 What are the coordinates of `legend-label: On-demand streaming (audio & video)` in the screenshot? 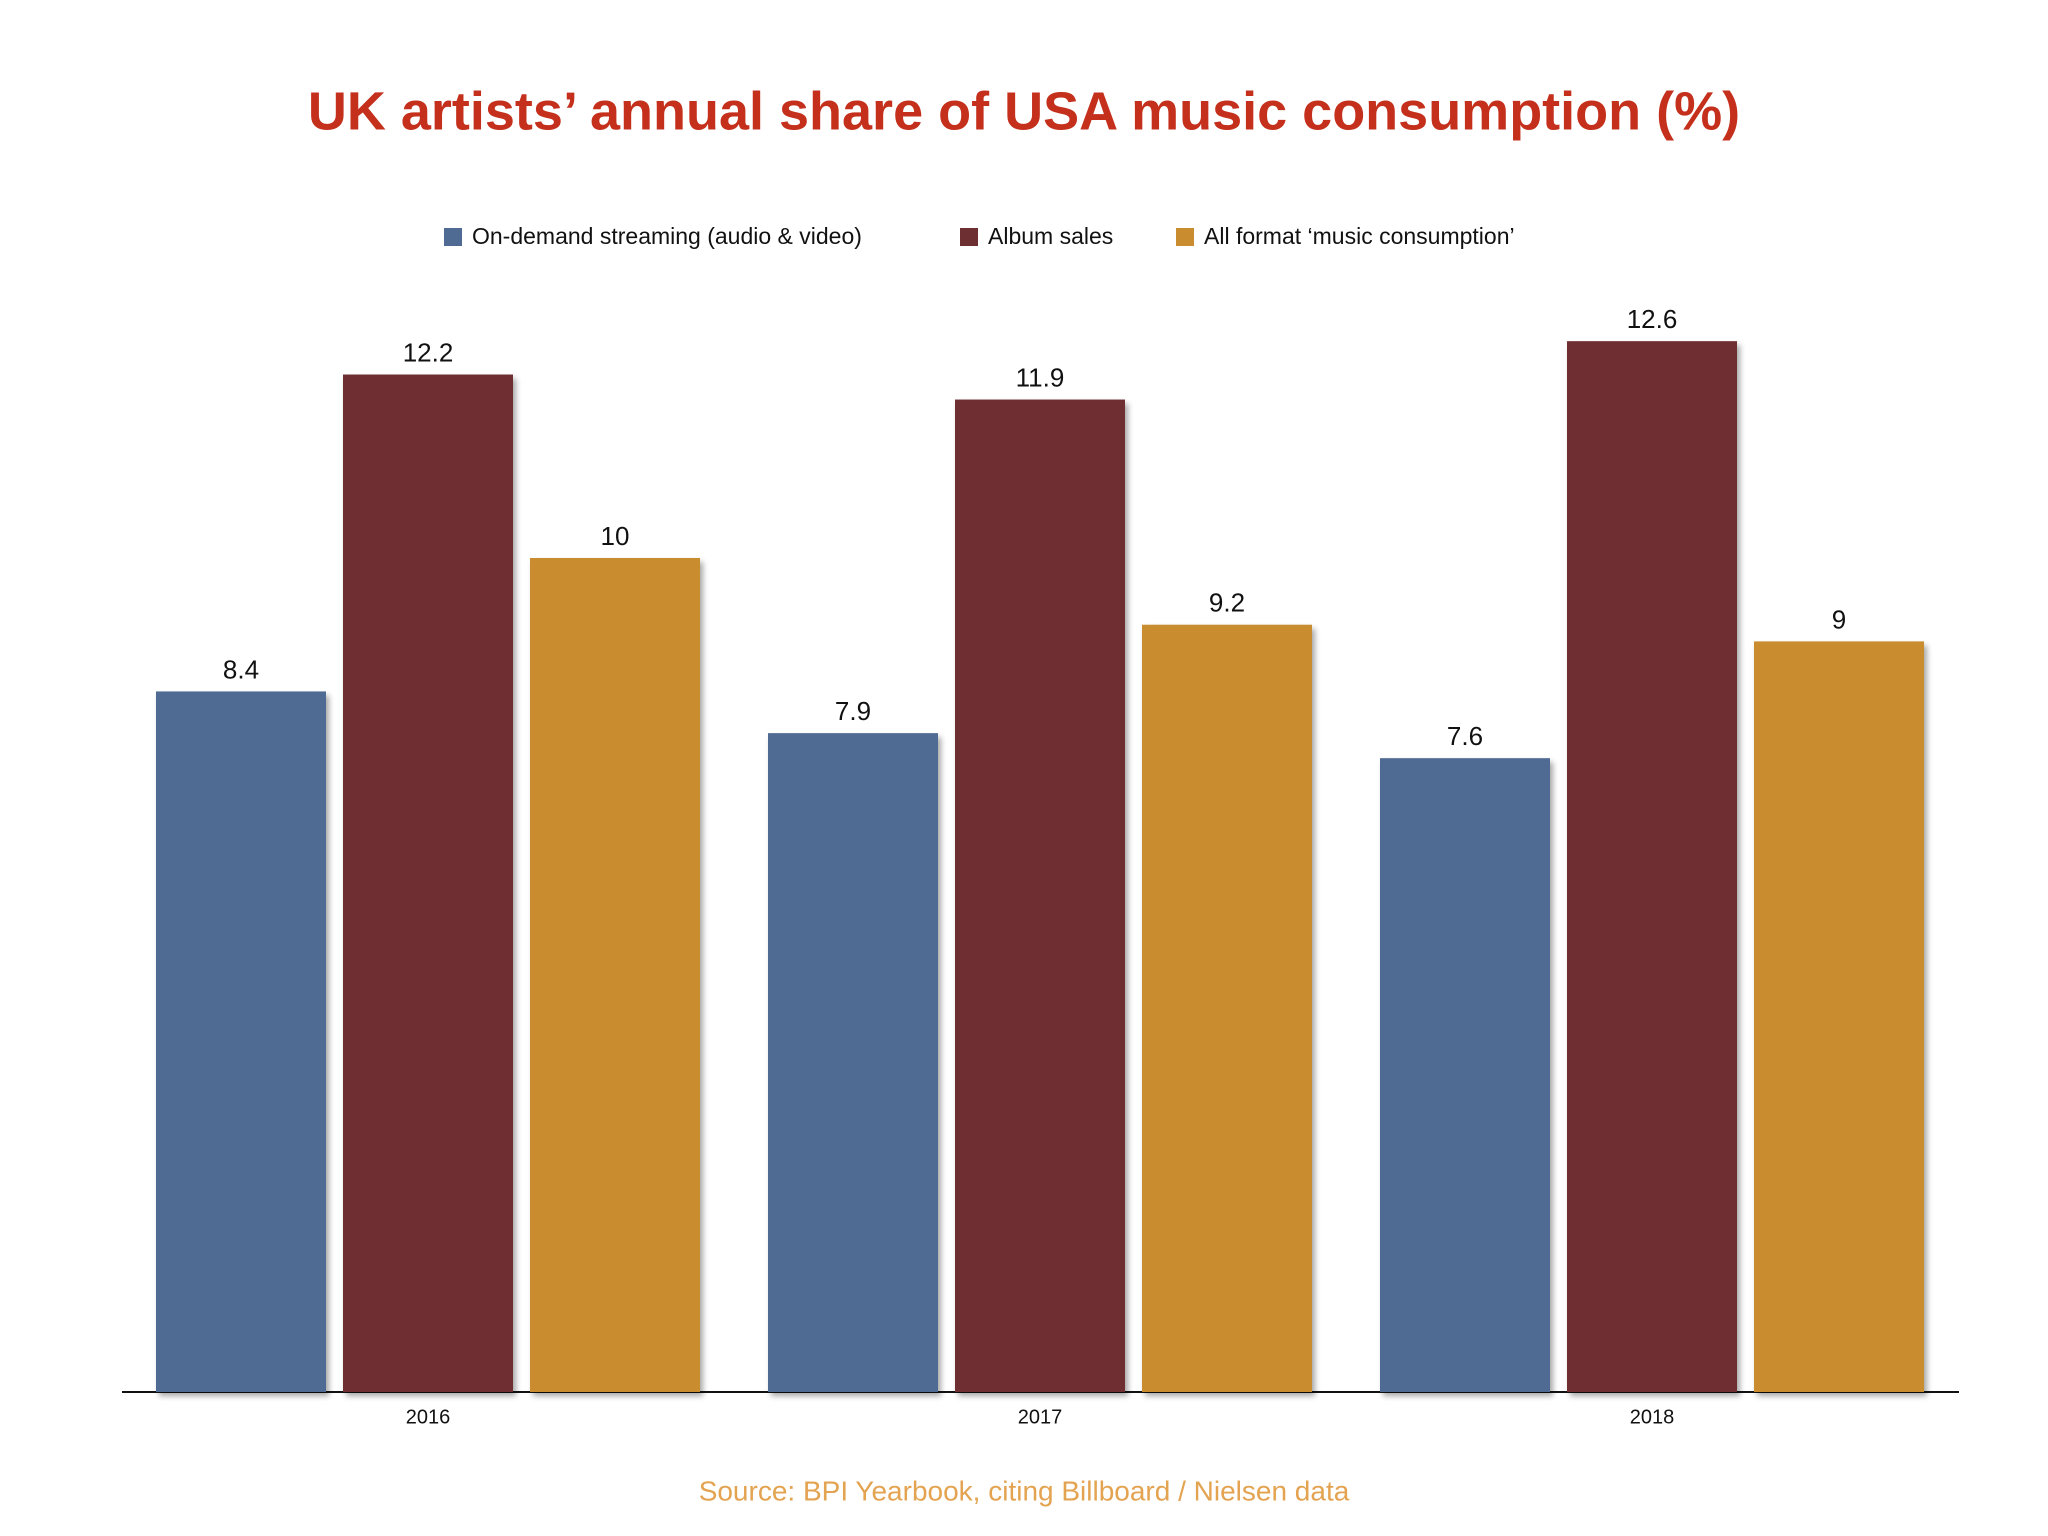 It's located at (667, 236).